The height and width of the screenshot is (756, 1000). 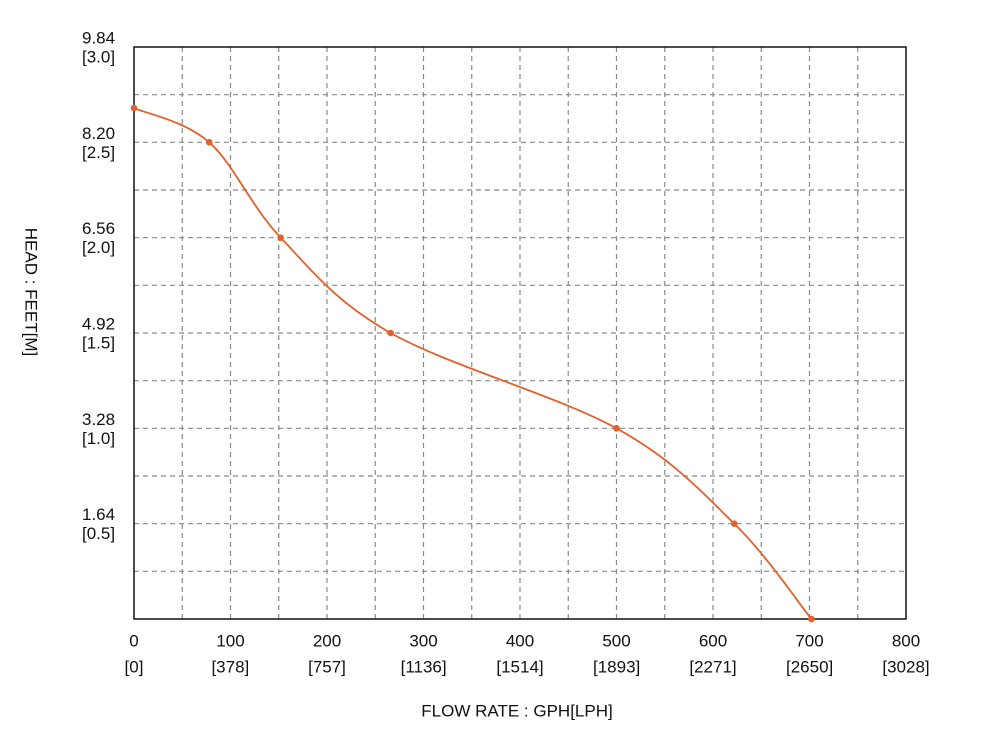 I want to click on x-tick-label: 0, so click(x=133, y=640).